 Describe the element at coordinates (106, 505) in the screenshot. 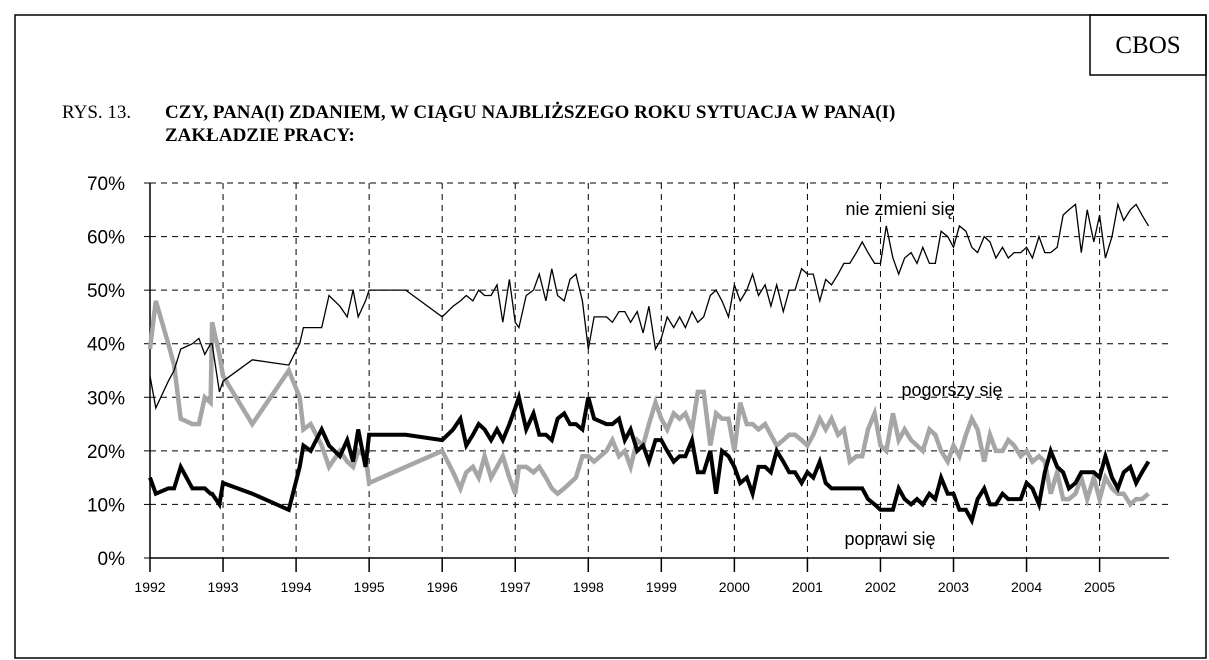

I see `y-tick-label: 10%` at that location.